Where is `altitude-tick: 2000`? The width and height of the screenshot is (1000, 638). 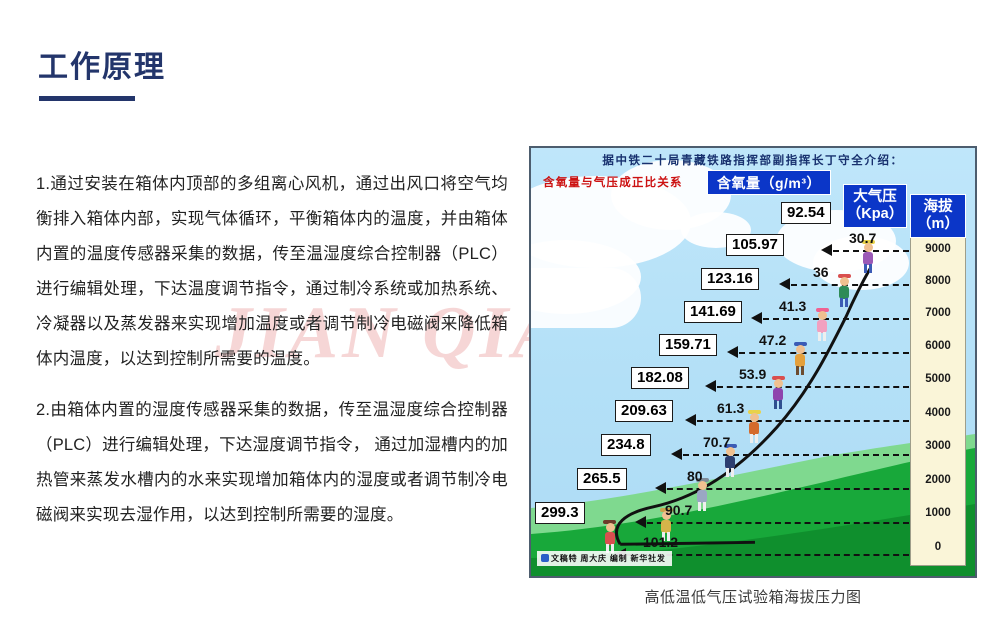 altitude-tick: 2000 is located at coordinates (938, 480).